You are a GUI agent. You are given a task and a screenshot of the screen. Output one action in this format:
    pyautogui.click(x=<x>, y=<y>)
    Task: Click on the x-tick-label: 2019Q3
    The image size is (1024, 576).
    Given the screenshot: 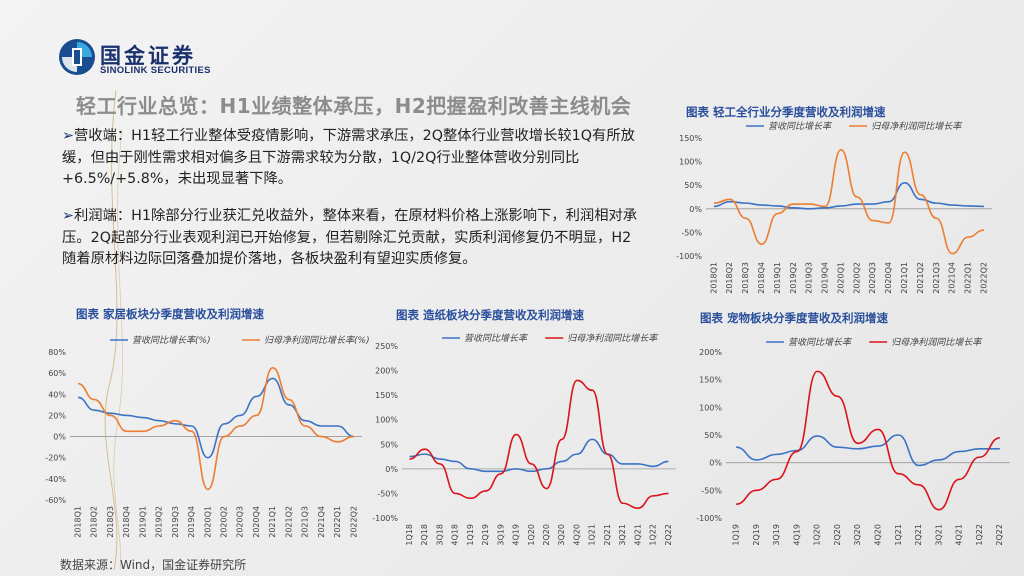 What is the action you would take?
    pyautogui.click(x=809, y=278)
    